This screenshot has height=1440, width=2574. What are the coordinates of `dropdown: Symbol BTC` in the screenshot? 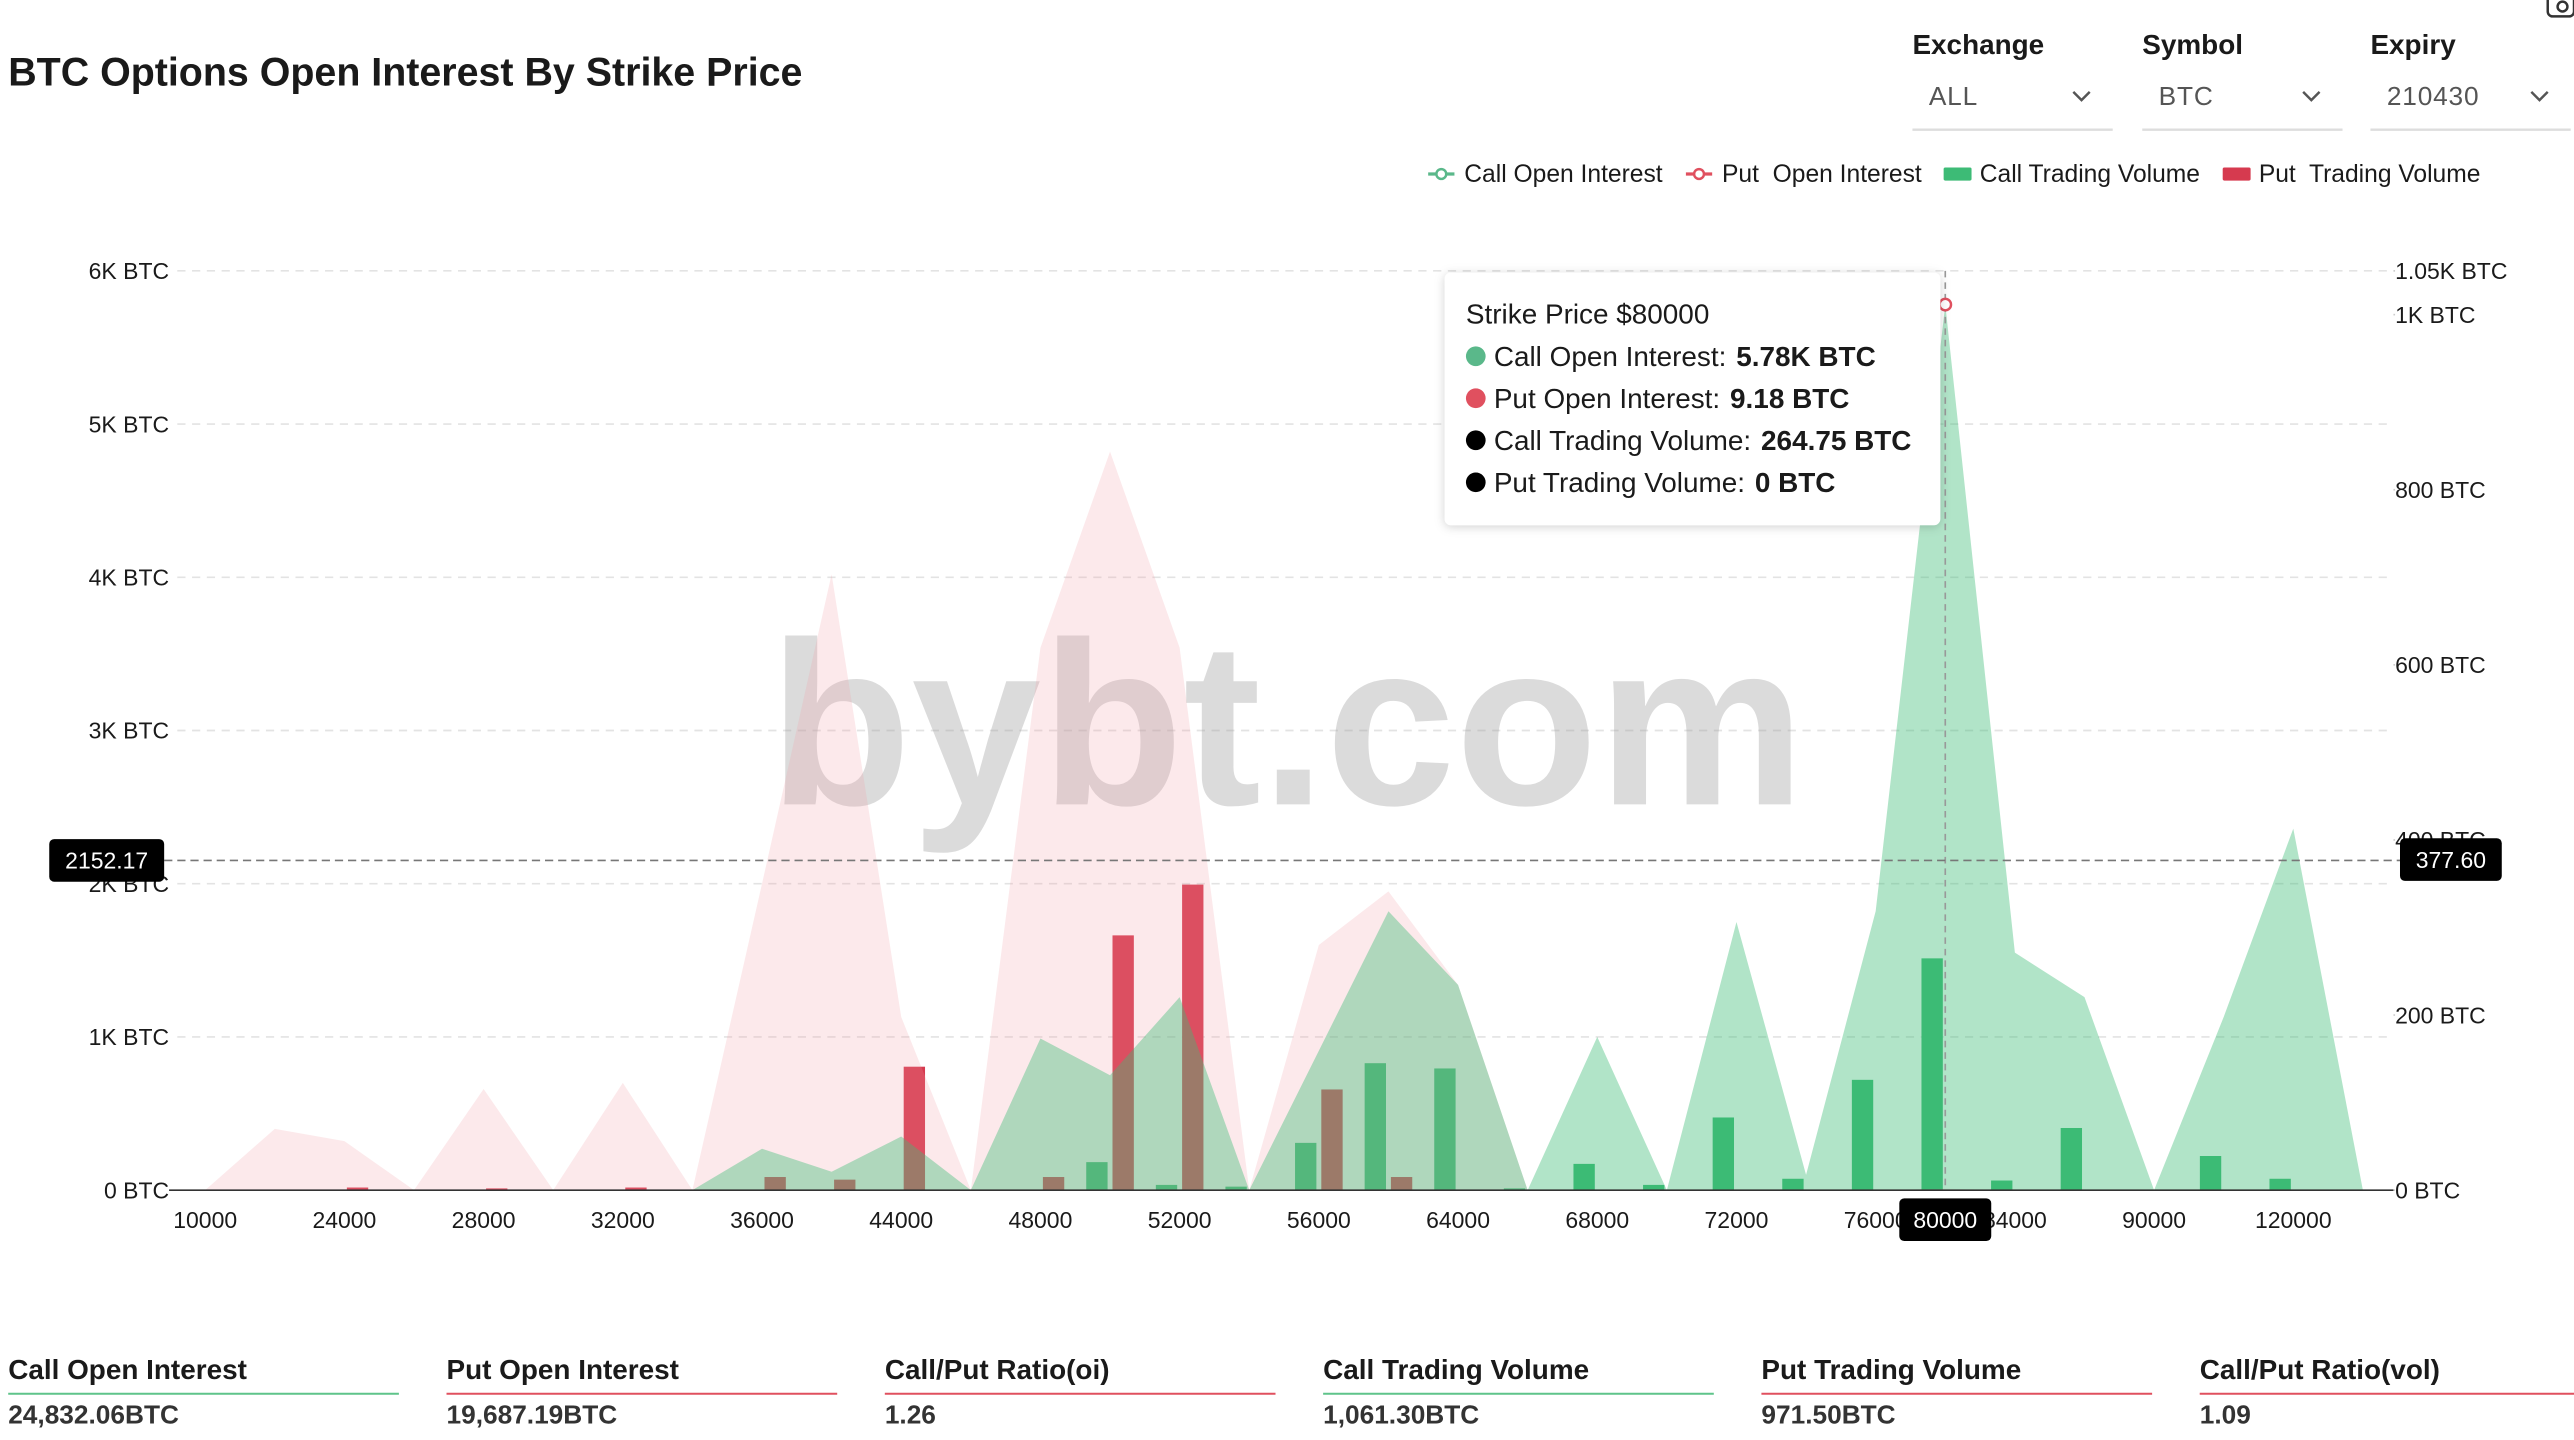 It's located at (2242, 80).